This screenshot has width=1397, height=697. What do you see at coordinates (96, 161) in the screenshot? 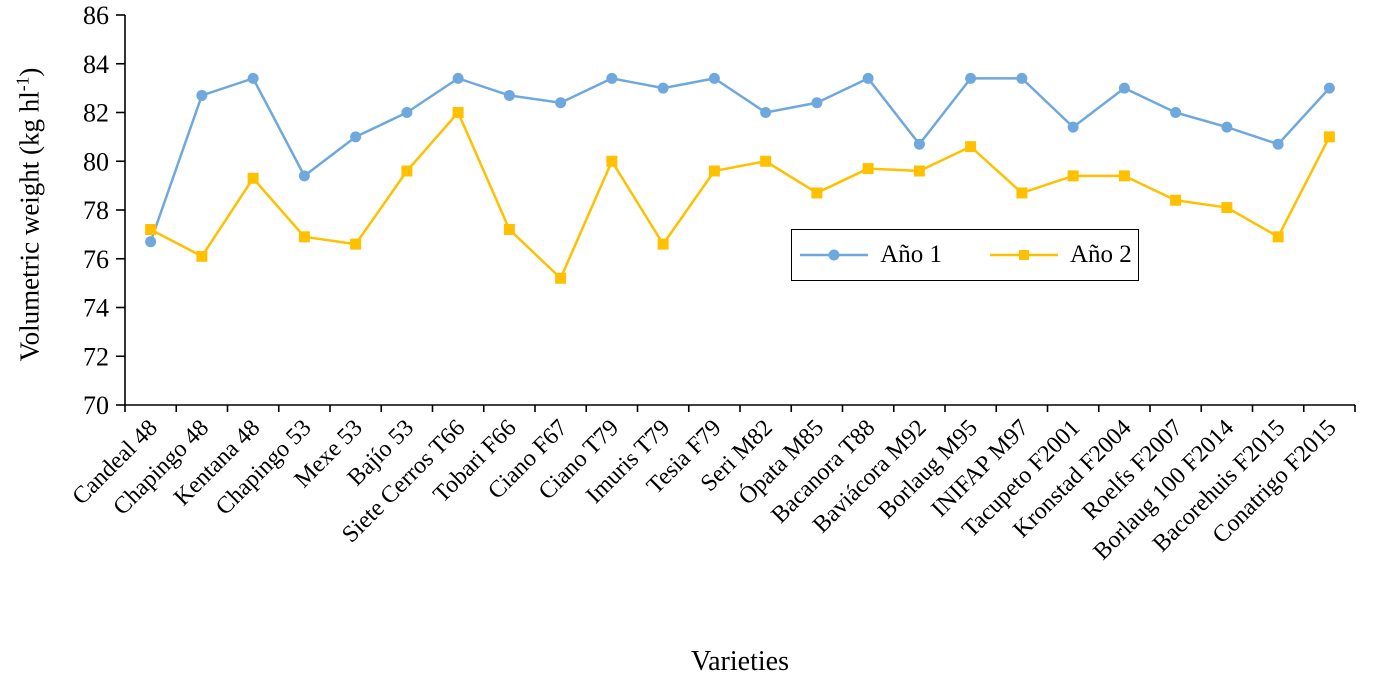
I see `svg-text: 80` at bounding box center [96, 161].